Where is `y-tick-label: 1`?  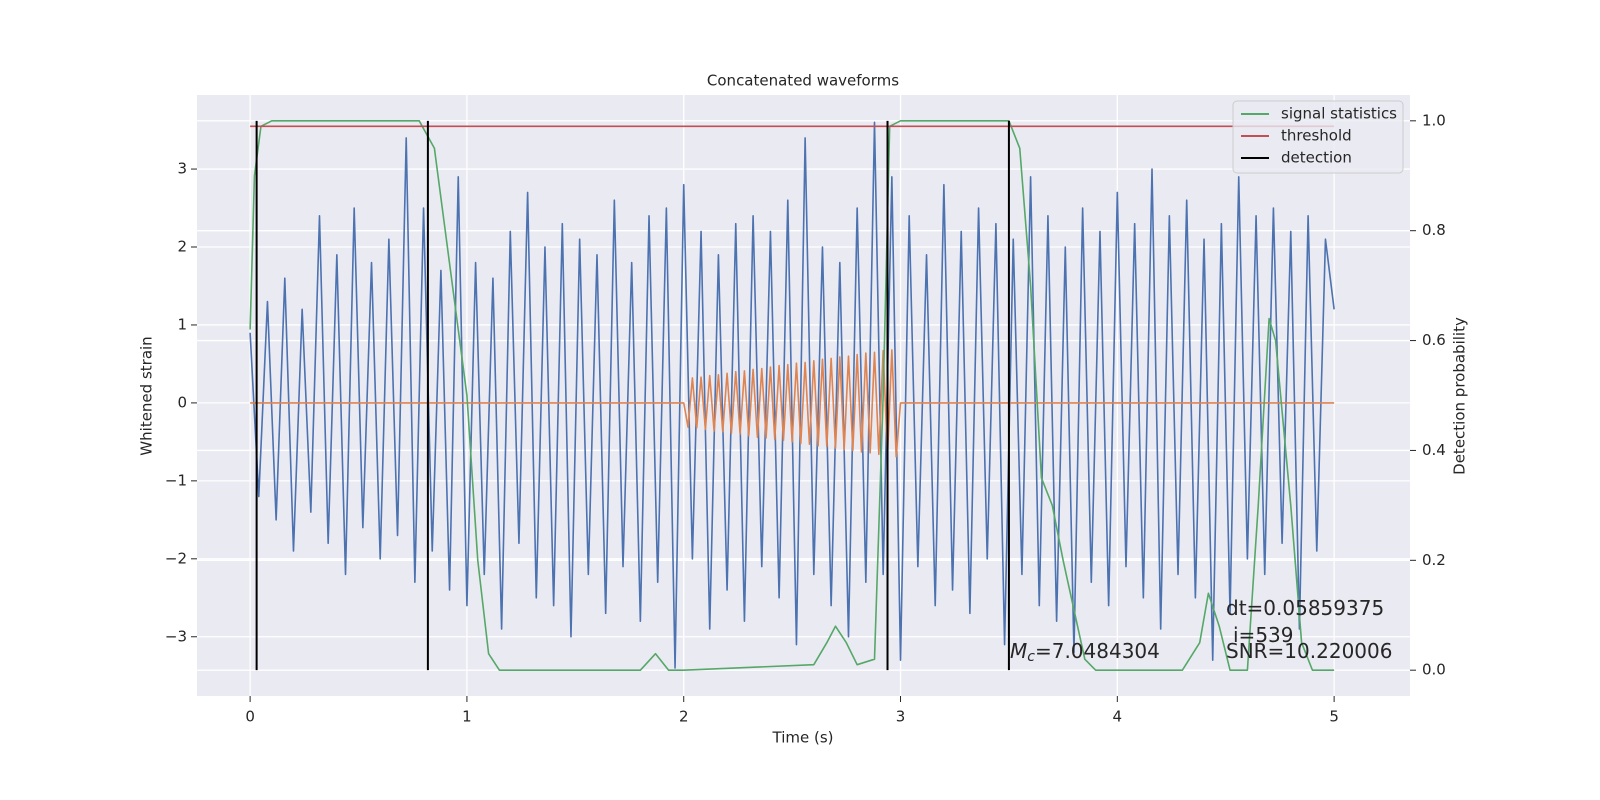
y-tick-label: 1 is located at coordinates (182, 324).